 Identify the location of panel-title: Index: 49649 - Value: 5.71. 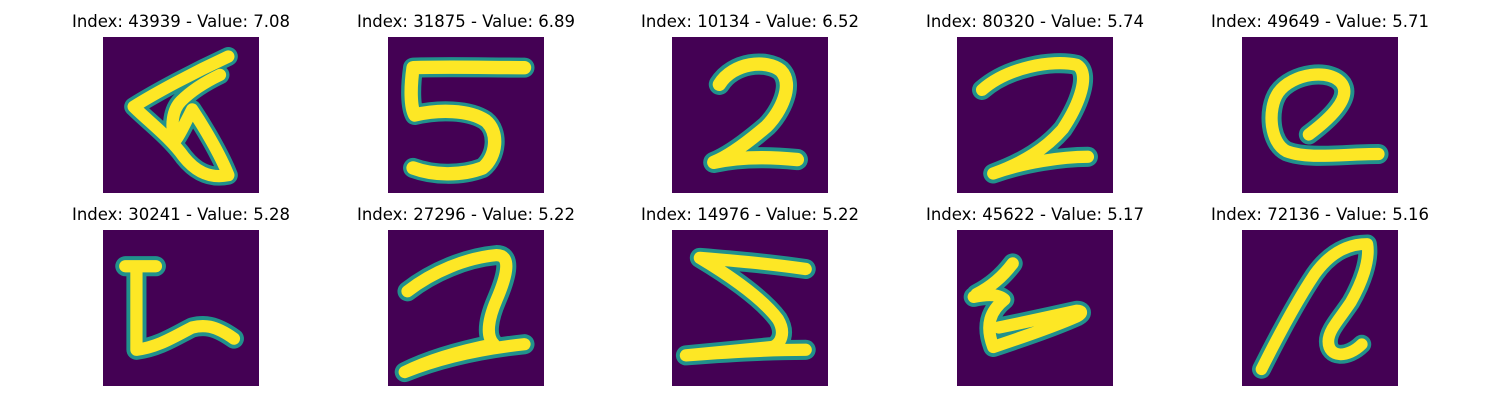
(1319, 21).